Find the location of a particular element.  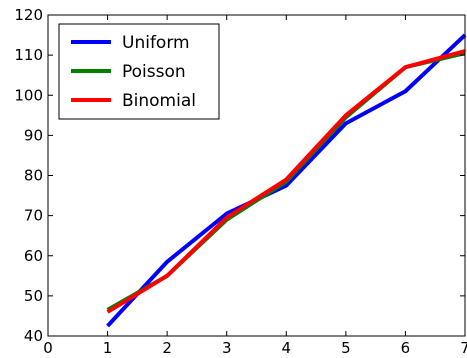

x-tick-label: 7 is located at coordinates (463, 348).